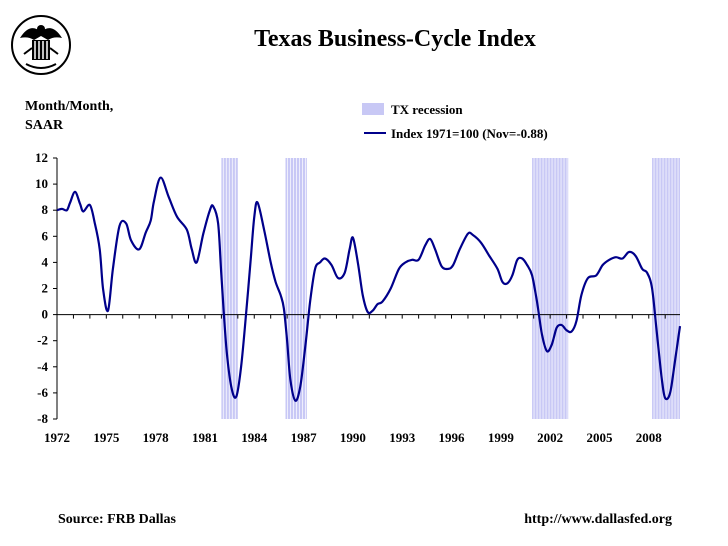  I want to click on x-tick-label: 2002, so click(550, 437).